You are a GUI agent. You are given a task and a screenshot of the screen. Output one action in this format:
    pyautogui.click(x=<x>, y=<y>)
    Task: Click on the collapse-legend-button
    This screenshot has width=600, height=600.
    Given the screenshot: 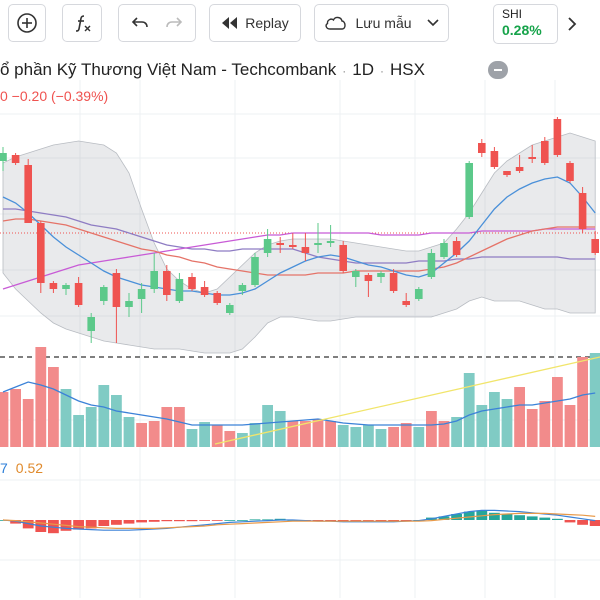 What is the action you would take?
    pyautogui.click(x=498, y=70)
    